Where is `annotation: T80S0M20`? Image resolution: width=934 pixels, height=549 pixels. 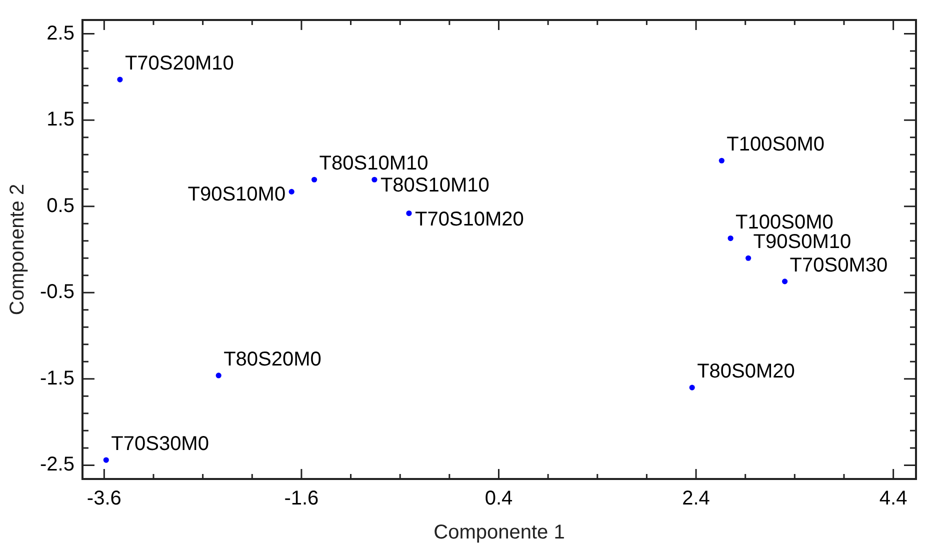 annotation: T80S0M20 is located at coordinates (746, 371).